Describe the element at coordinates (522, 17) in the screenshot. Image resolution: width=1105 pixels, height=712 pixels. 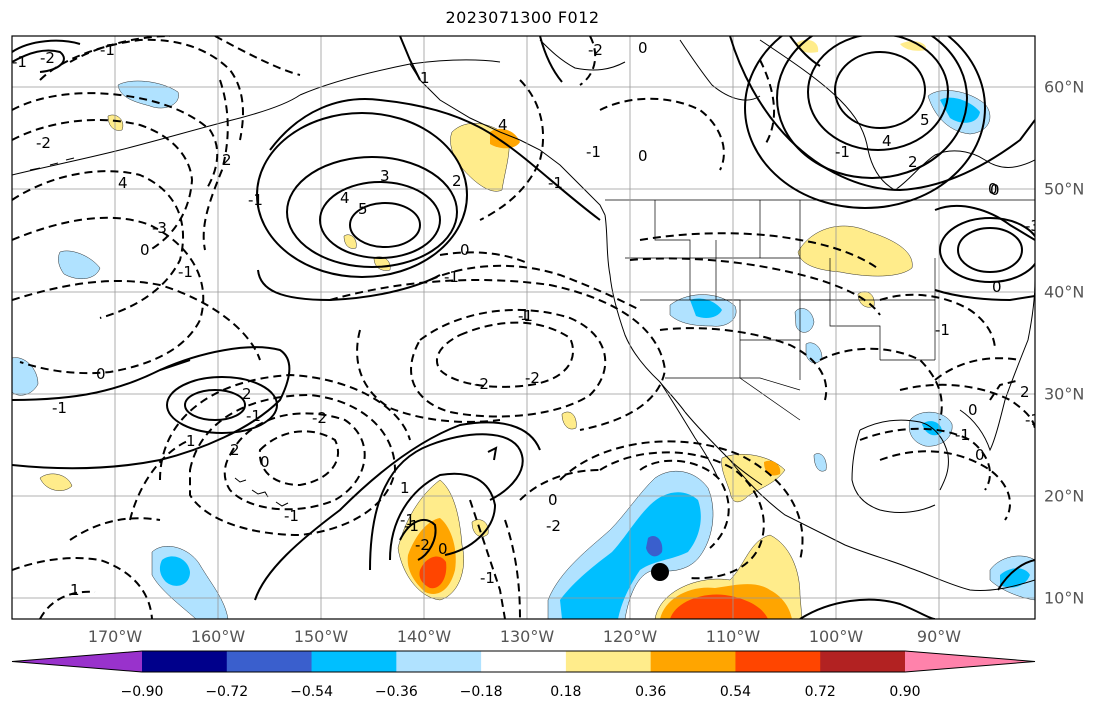
I see `map-title: 2023071300 F012` at that location.